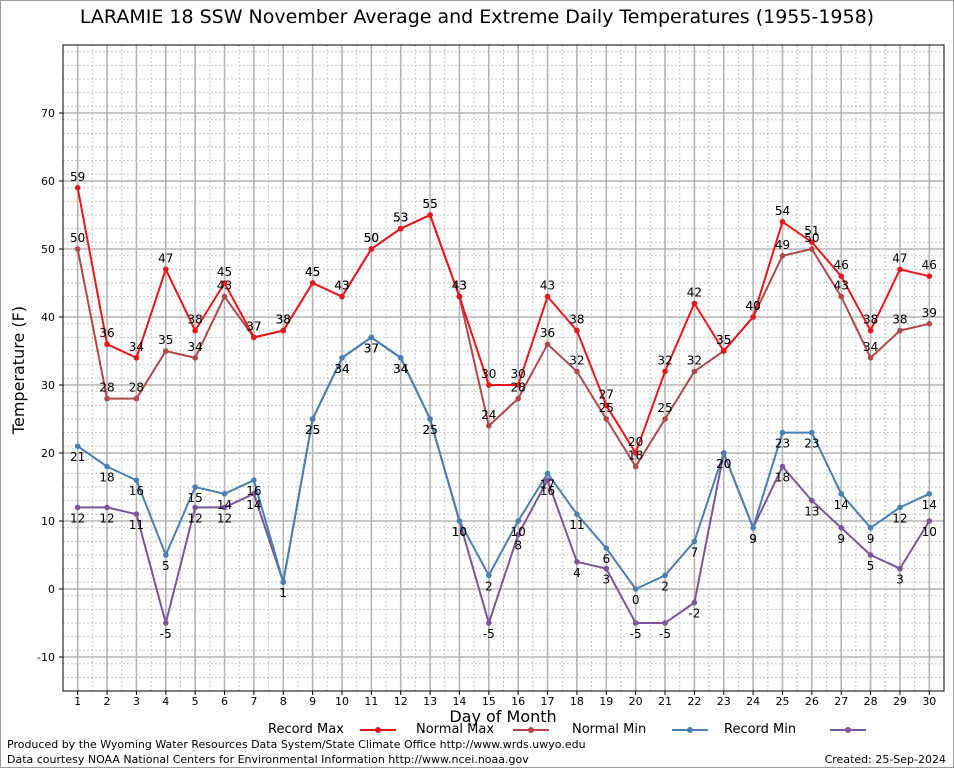  Describe the element at coordinates (48, 113) in the screenshot. I see `y-tick-label: 70` at that location.